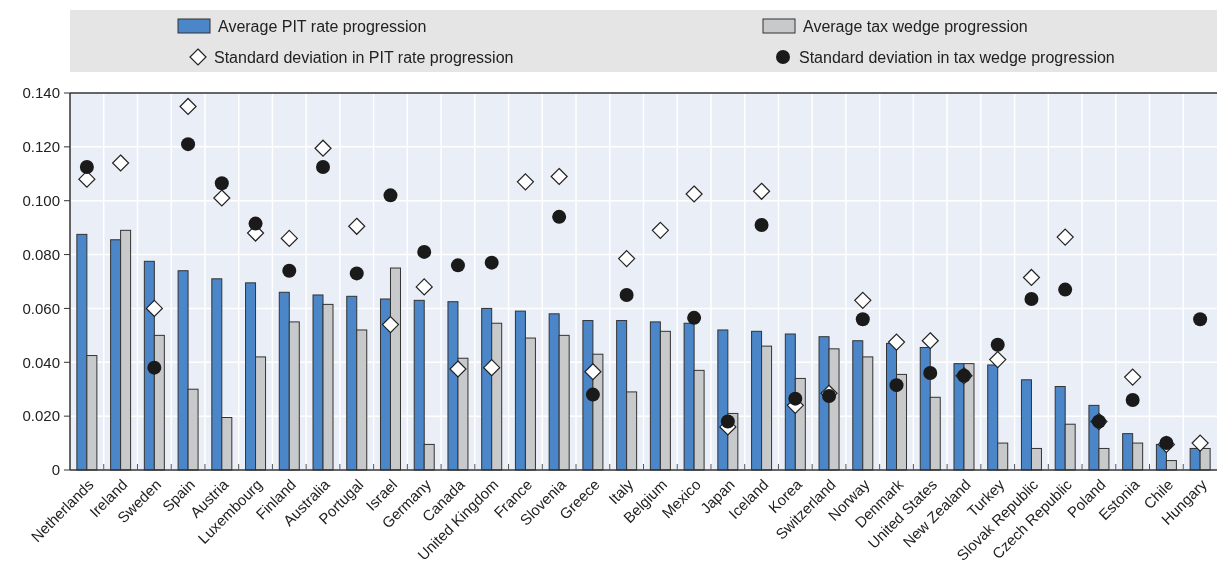  Describe the element at coordinates (55, 470) in the screenshot. I see `y-tick-label: 0` at that location.